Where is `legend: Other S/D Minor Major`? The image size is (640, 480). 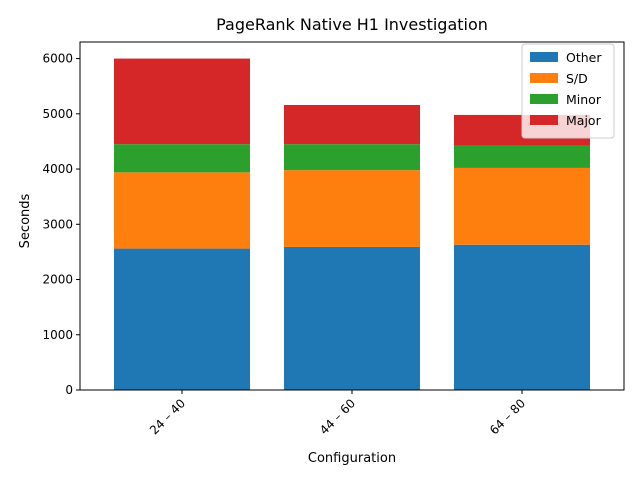 legend: Other S/D Minor Major is located at coordinates (568, 91).